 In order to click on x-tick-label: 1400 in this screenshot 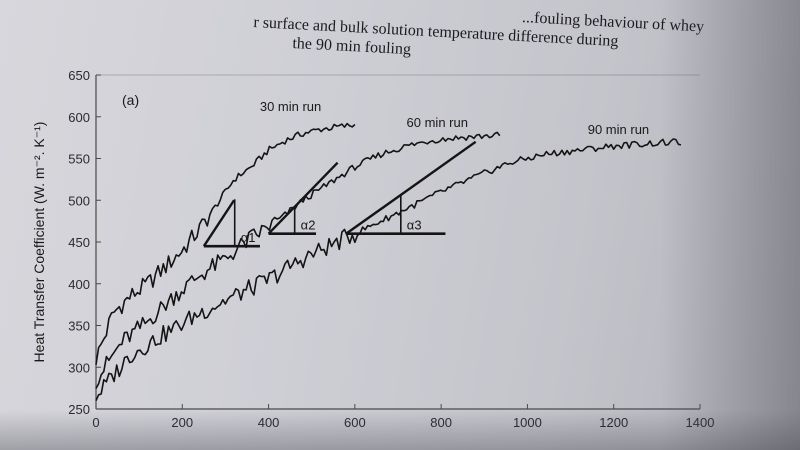, I will do `click(700, 422)`.